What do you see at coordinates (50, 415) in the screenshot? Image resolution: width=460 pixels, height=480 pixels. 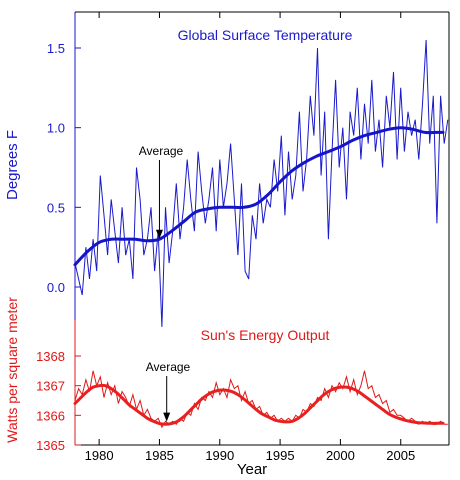 I see `sun-ytick-label: 1366` at bounding box center [50, 415].